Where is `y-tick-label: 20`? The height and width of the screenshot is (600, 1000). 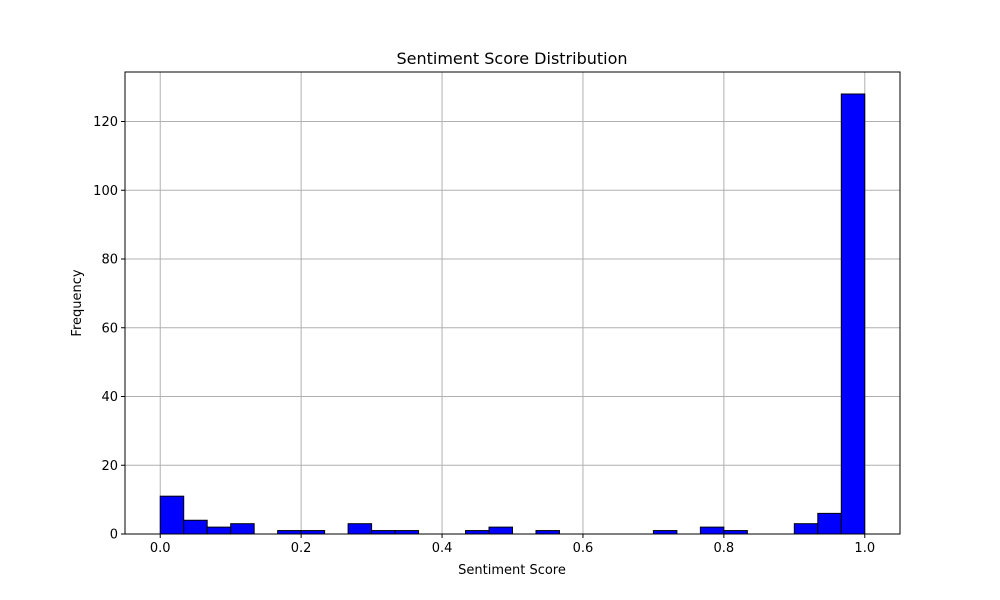
y-tick-label: 20 is located at coordinates (109, 466).